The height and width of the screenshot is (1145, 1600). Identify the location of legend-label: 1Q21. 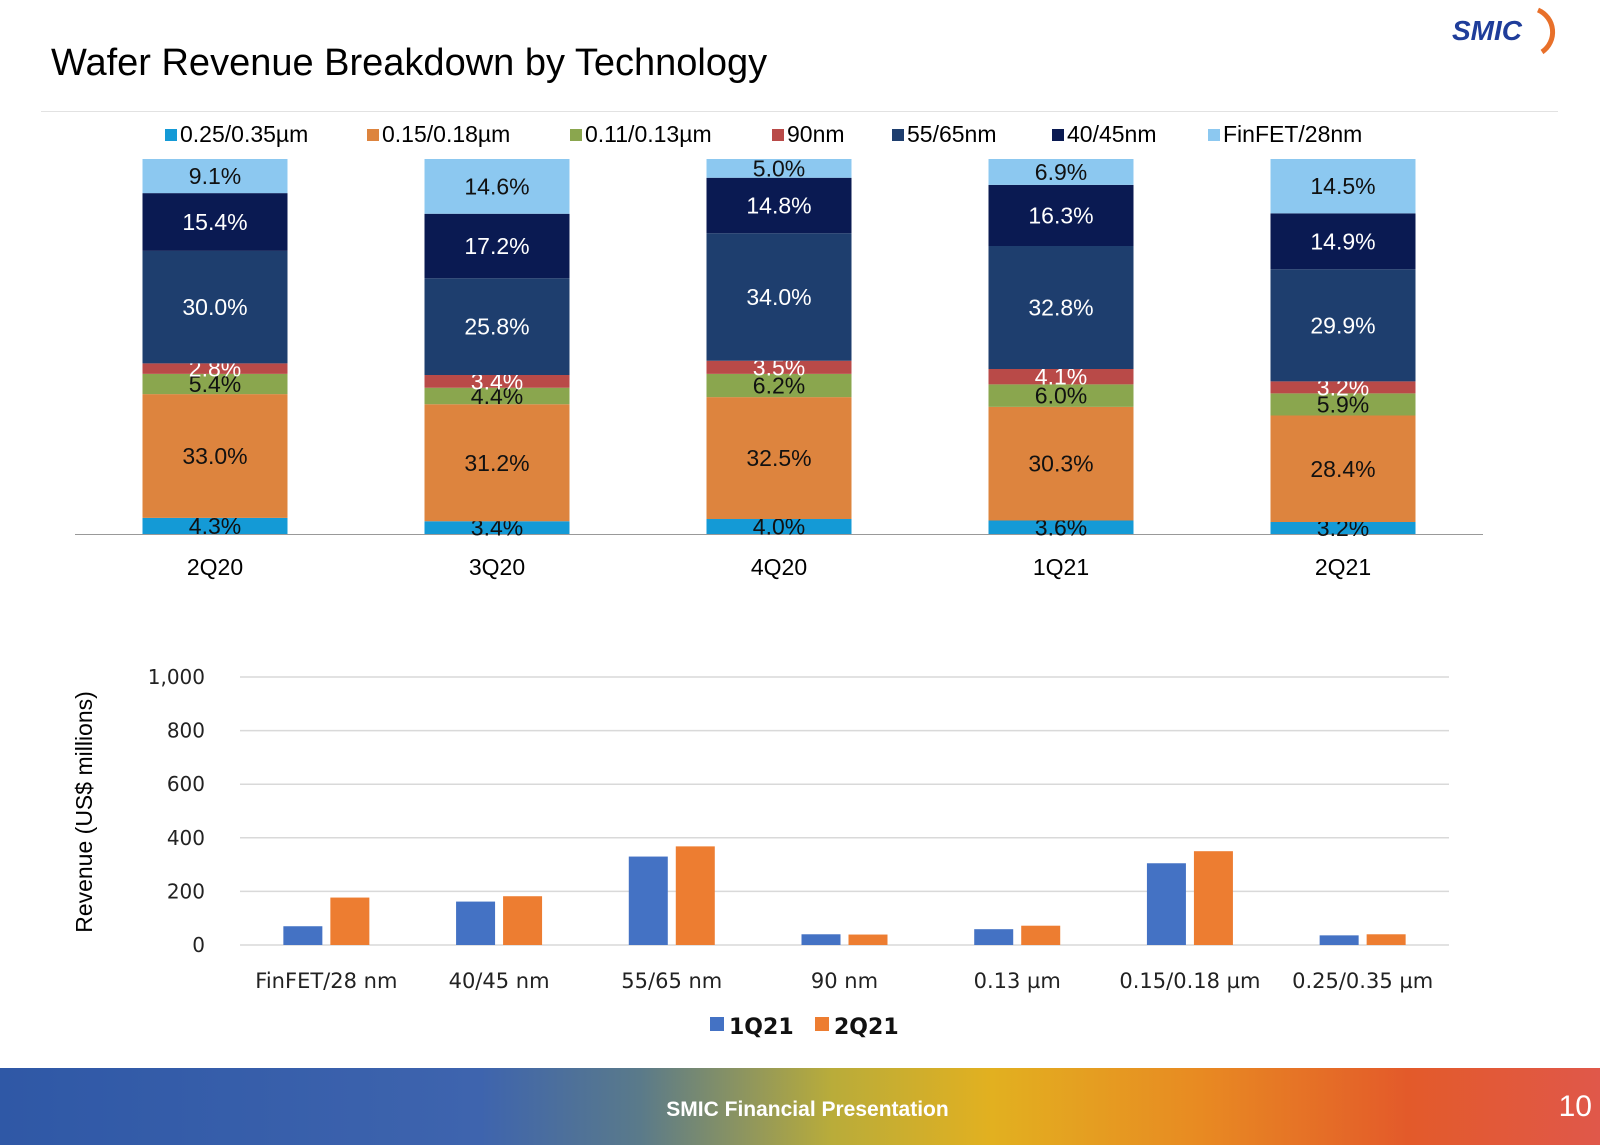
(761, 1027).